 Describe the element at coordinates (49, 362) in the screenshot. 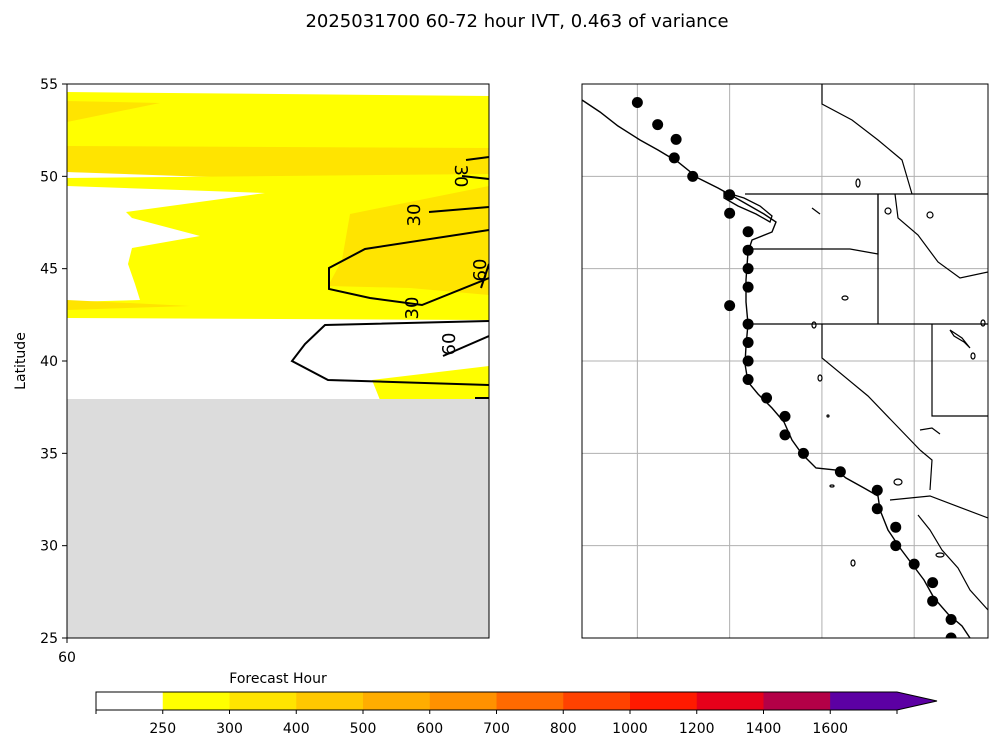

I see `y-tick-label: 40` at that location.